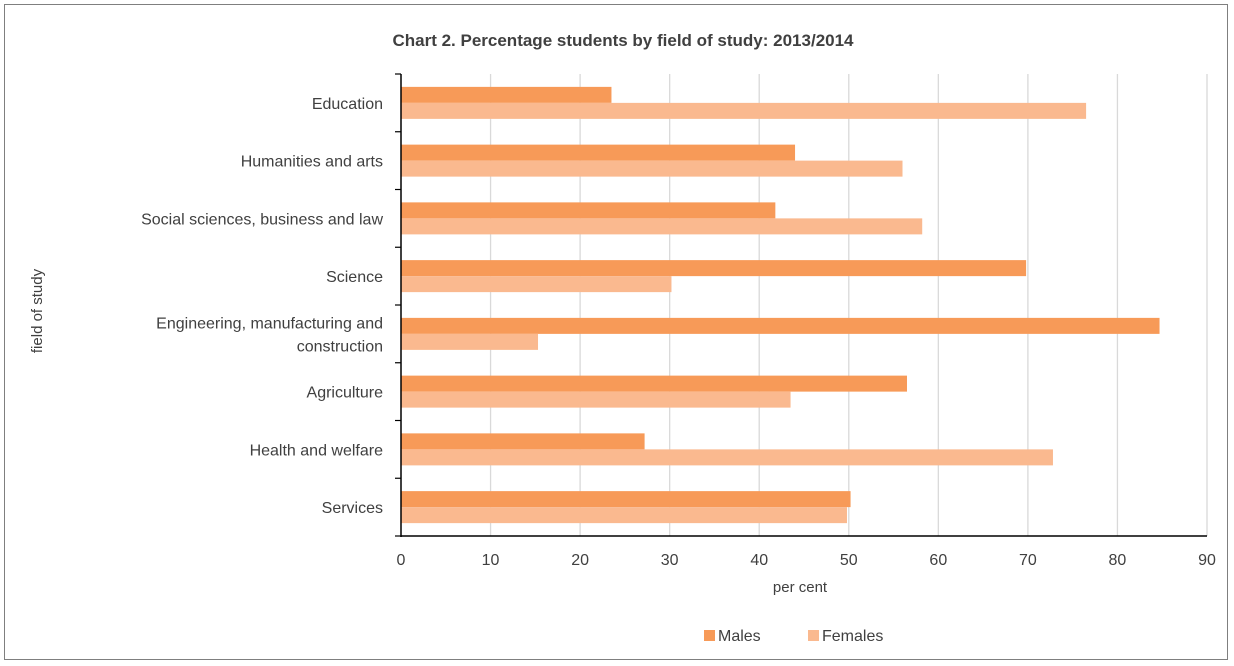 The width and height of the screenshot is (1234, 666). I want to click on category-label: Services, so click(352, 508).